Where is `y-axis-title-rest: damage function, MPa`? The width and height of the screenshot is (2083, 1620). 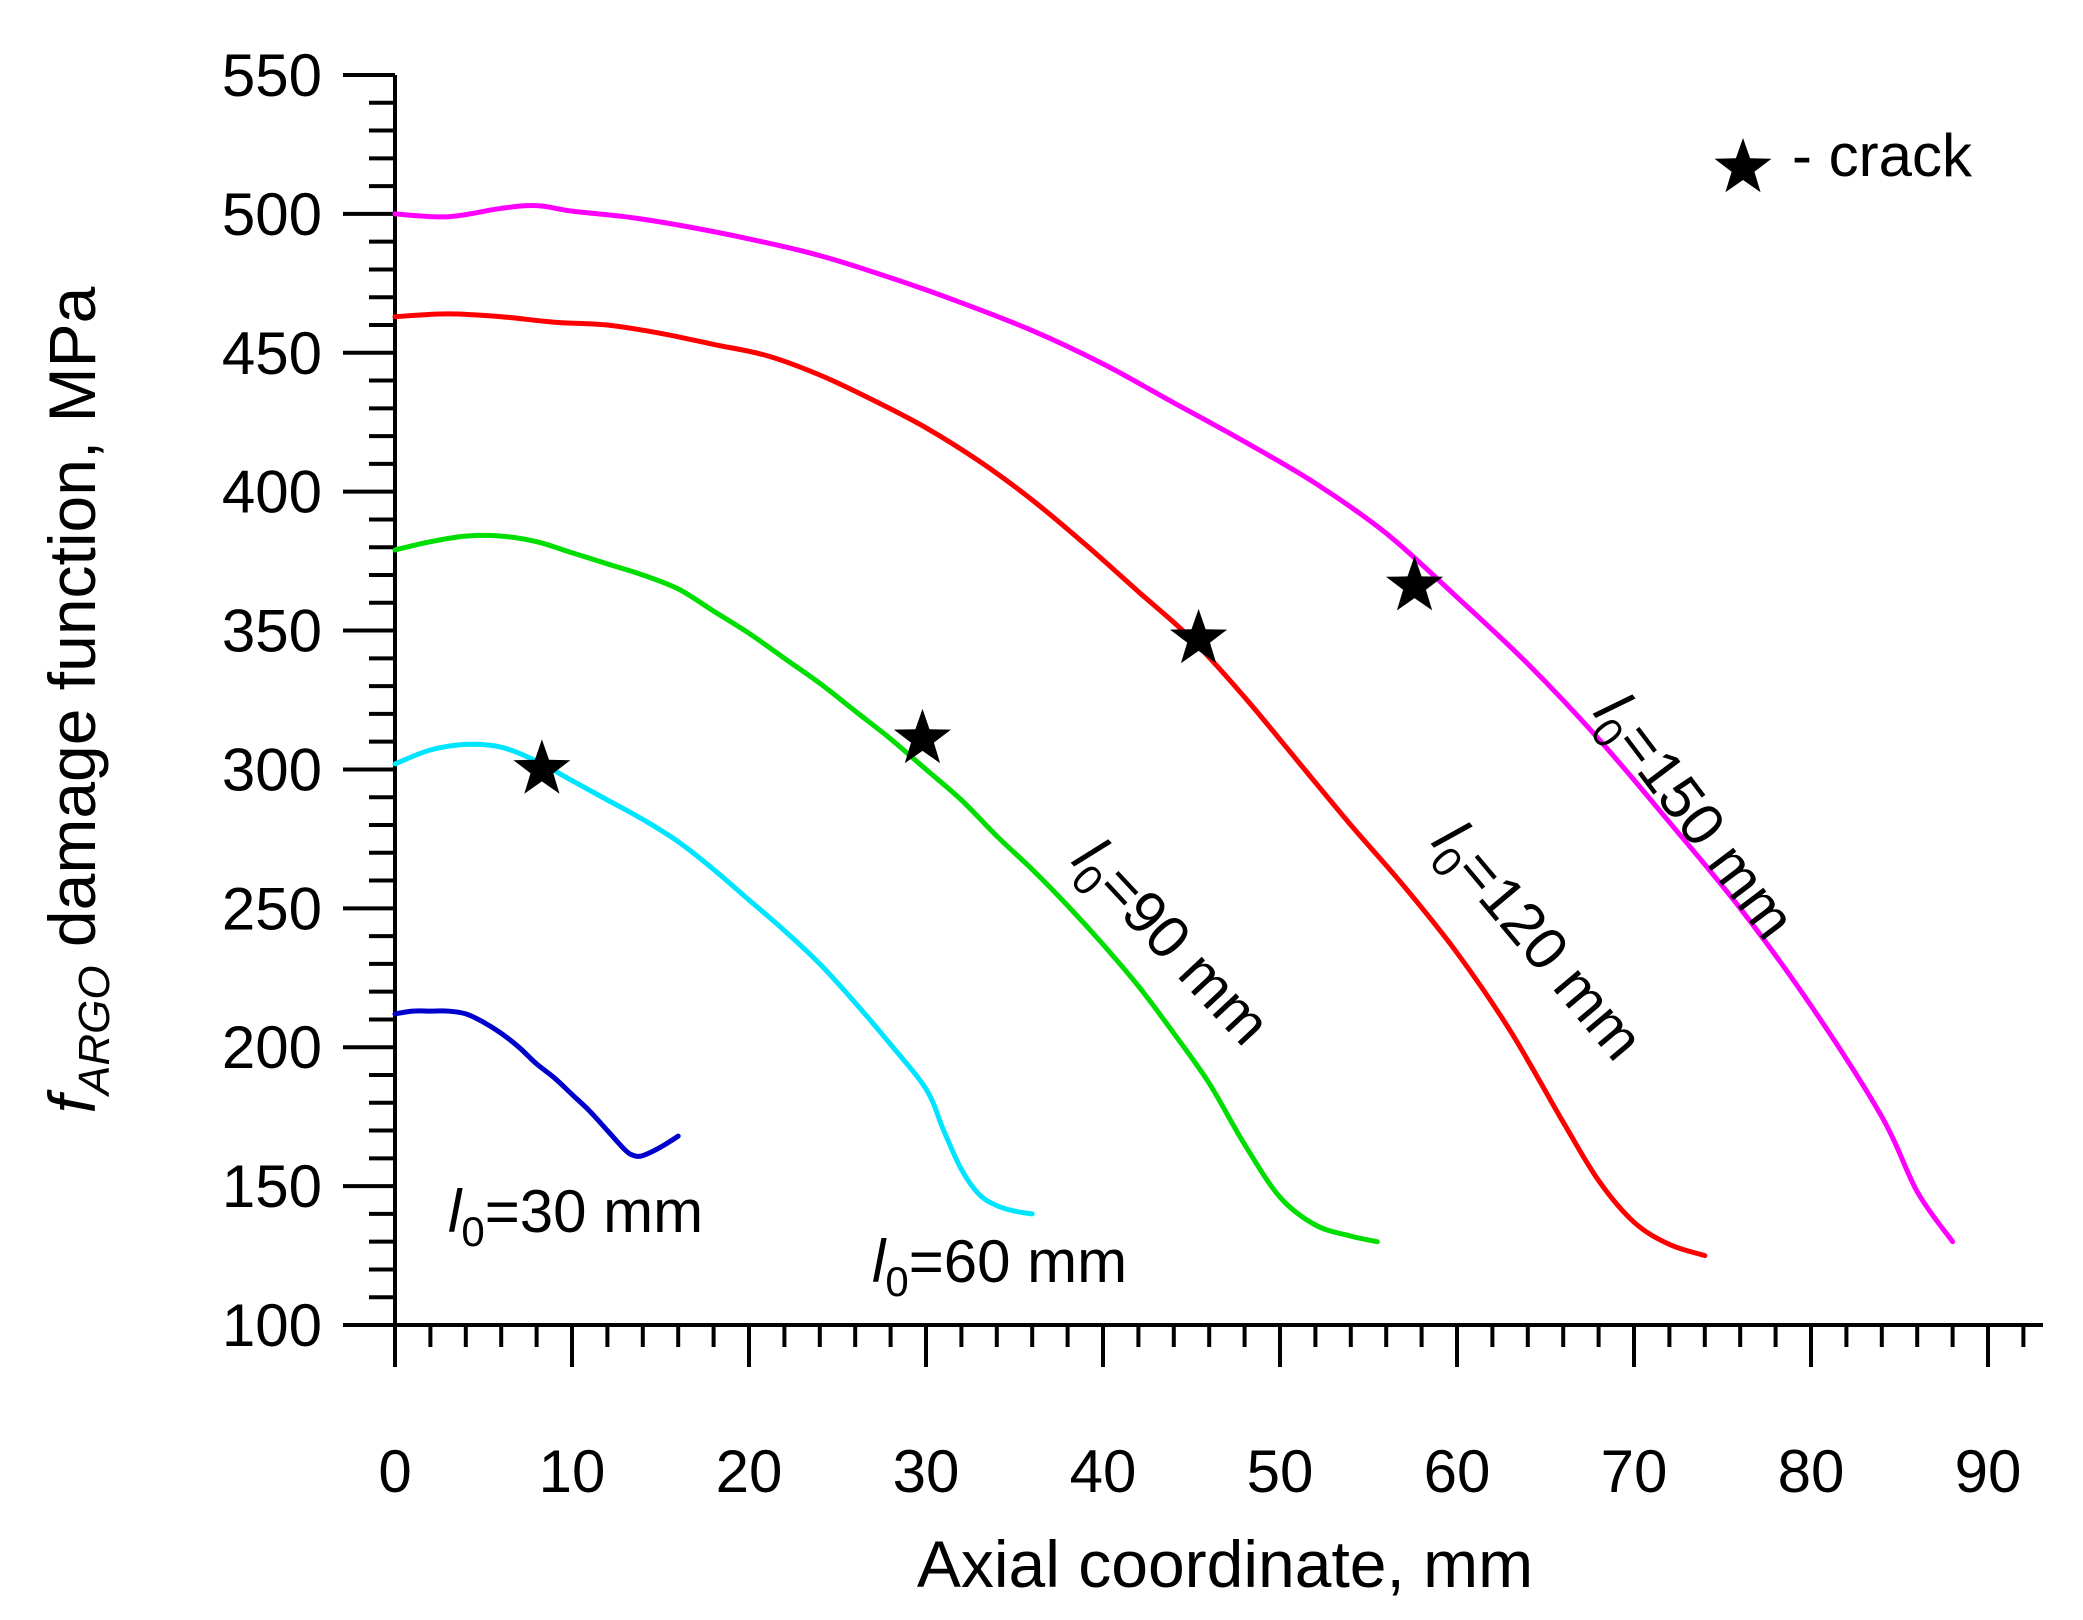
y-axis-title-rest: damage function, MPa is located at coordinates (72, 625).